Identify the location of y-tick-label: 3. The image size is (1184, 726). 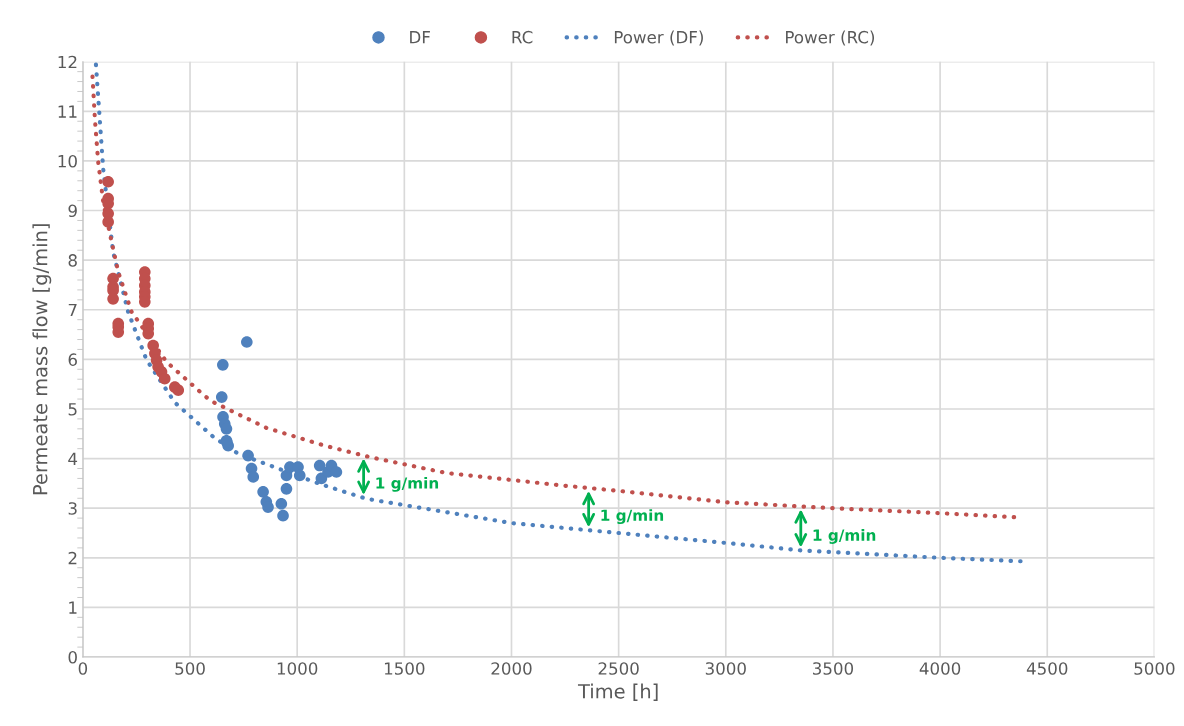
(72, 508).